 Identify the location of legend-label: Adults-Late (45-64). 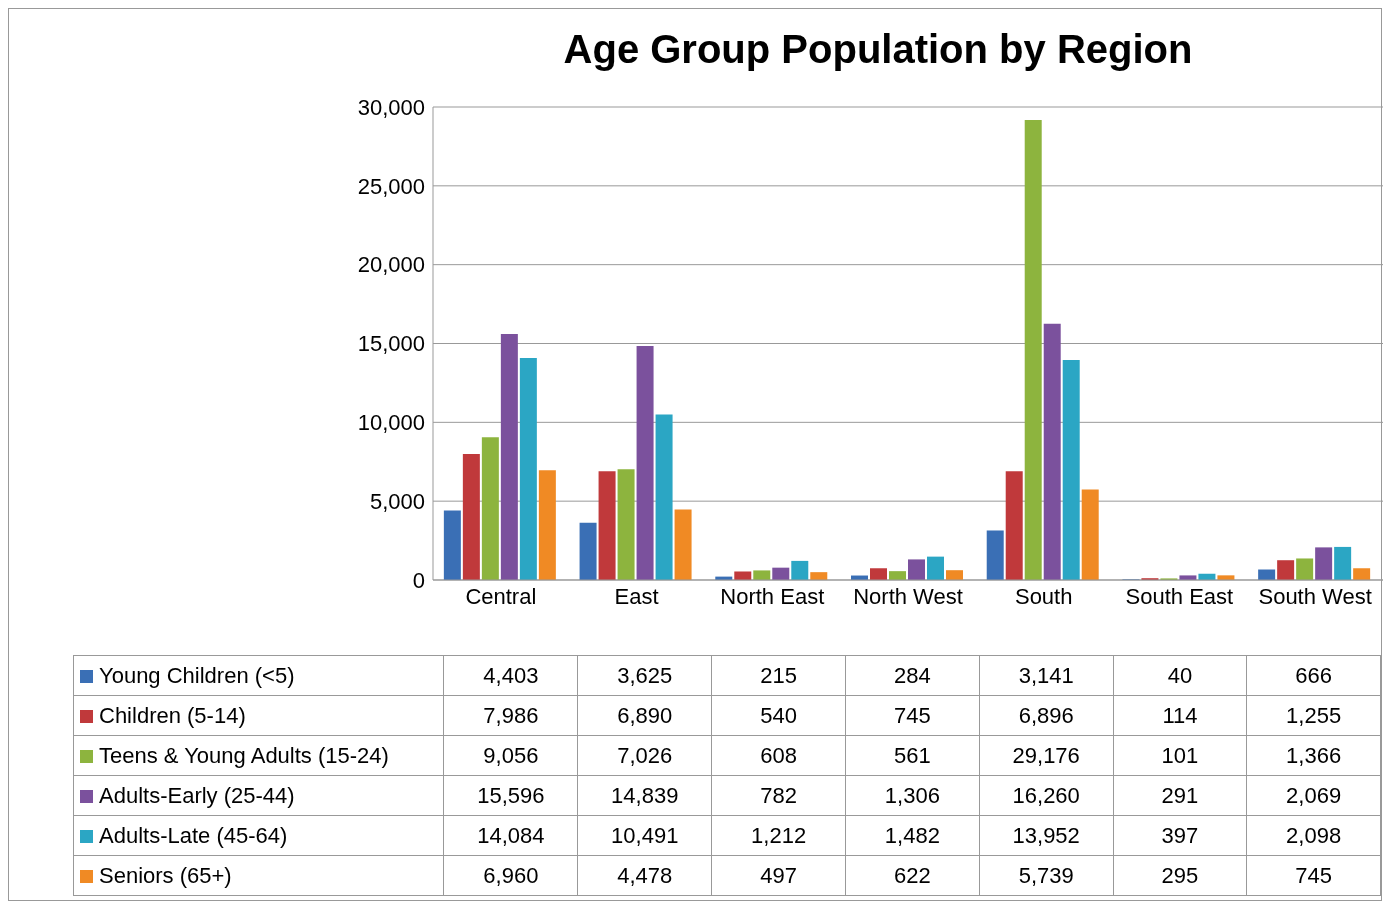
(258, 835).